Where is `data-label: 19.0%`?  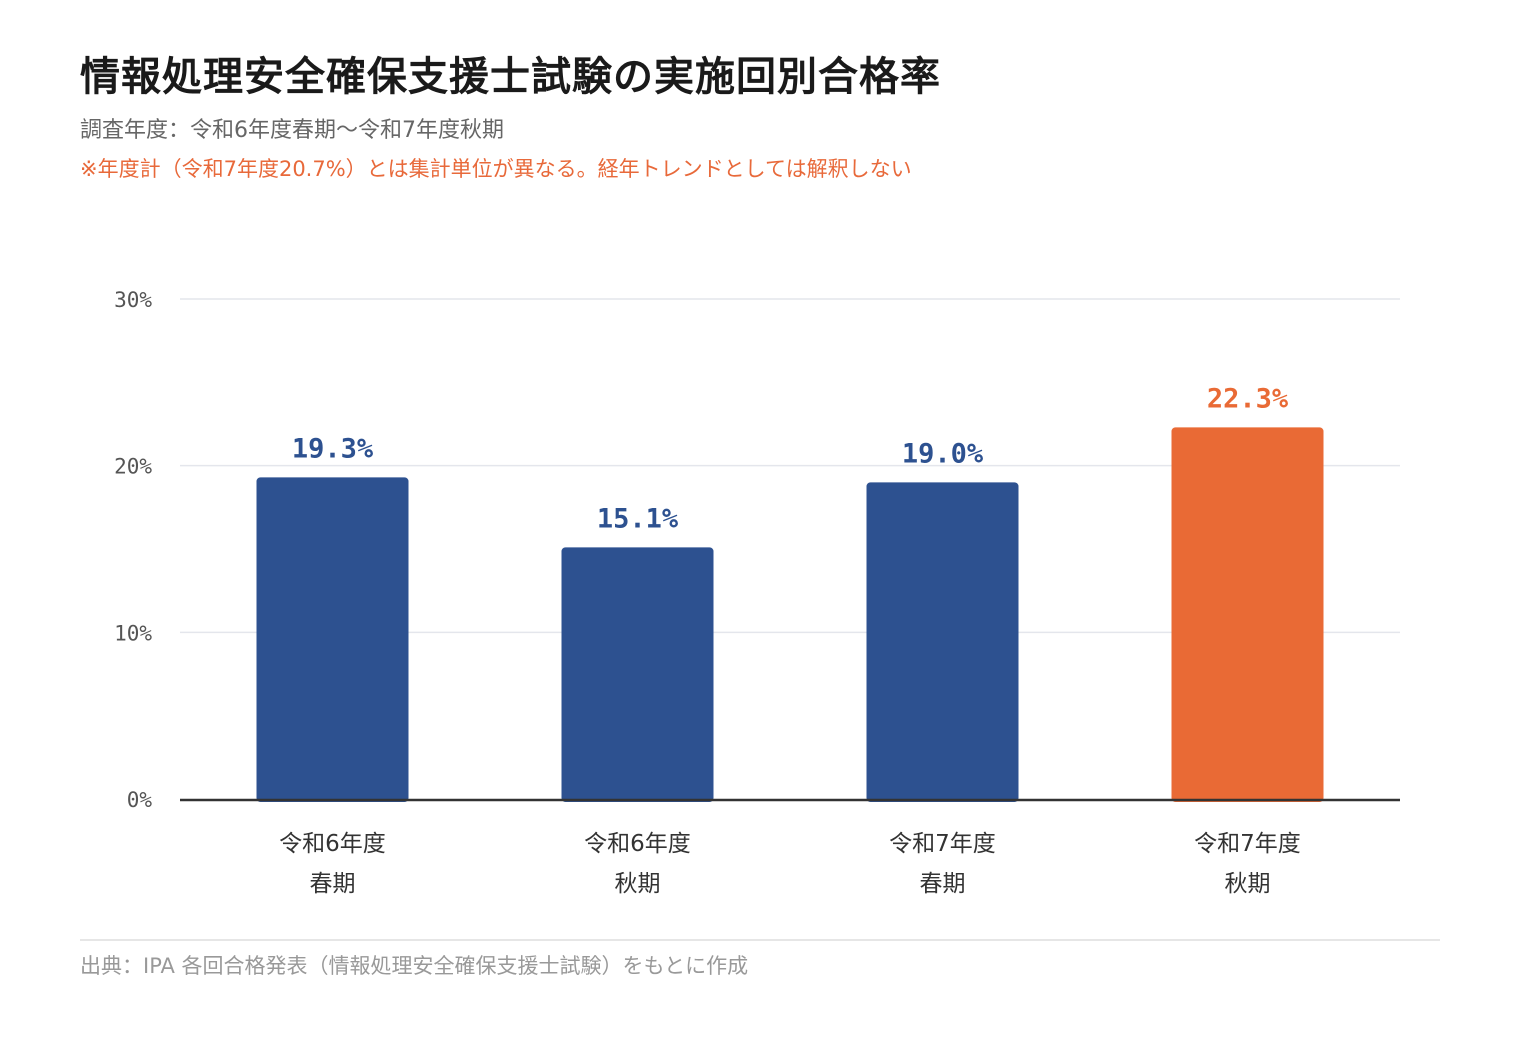
data-label: 19.0% is located at coordinates (943, 453).